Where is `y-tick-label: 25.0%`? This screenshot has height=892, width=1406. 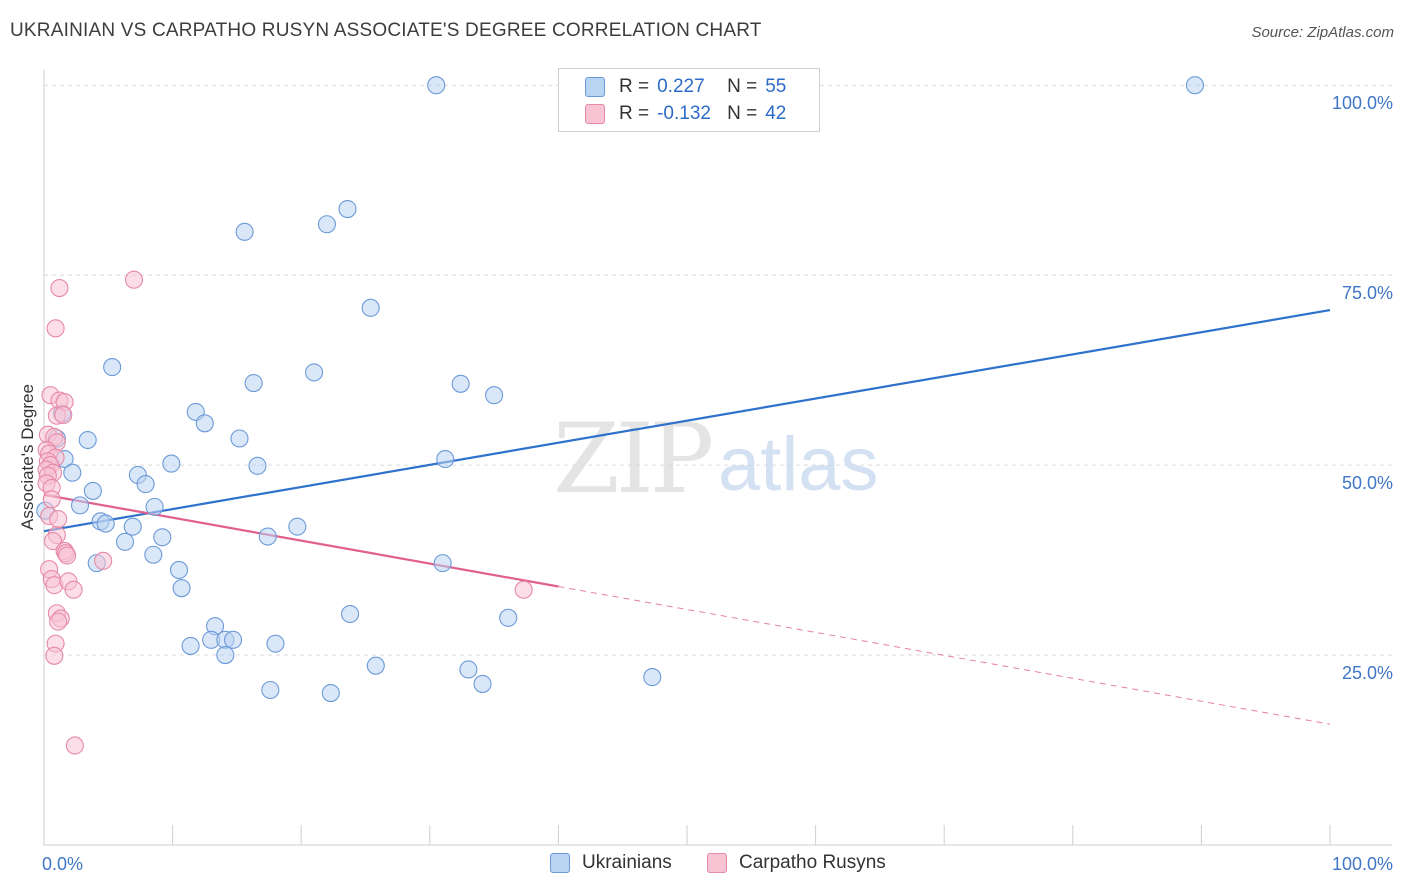 y-tick-label: 25.0% is located at coordinates (1367, 673).